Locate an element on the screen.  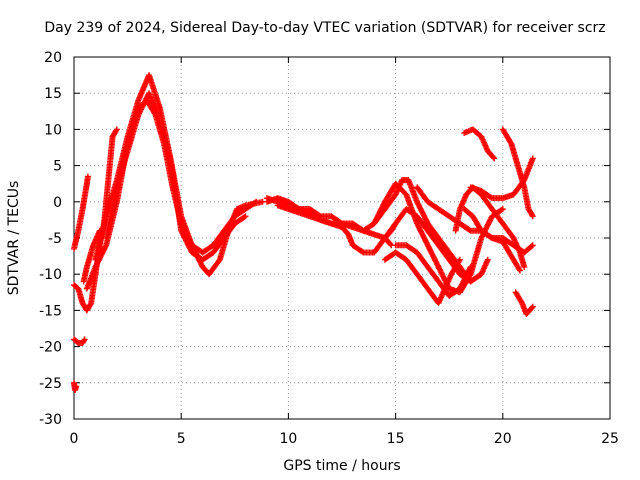
y-tick-label: 10 is located at coordinates (53, 130).